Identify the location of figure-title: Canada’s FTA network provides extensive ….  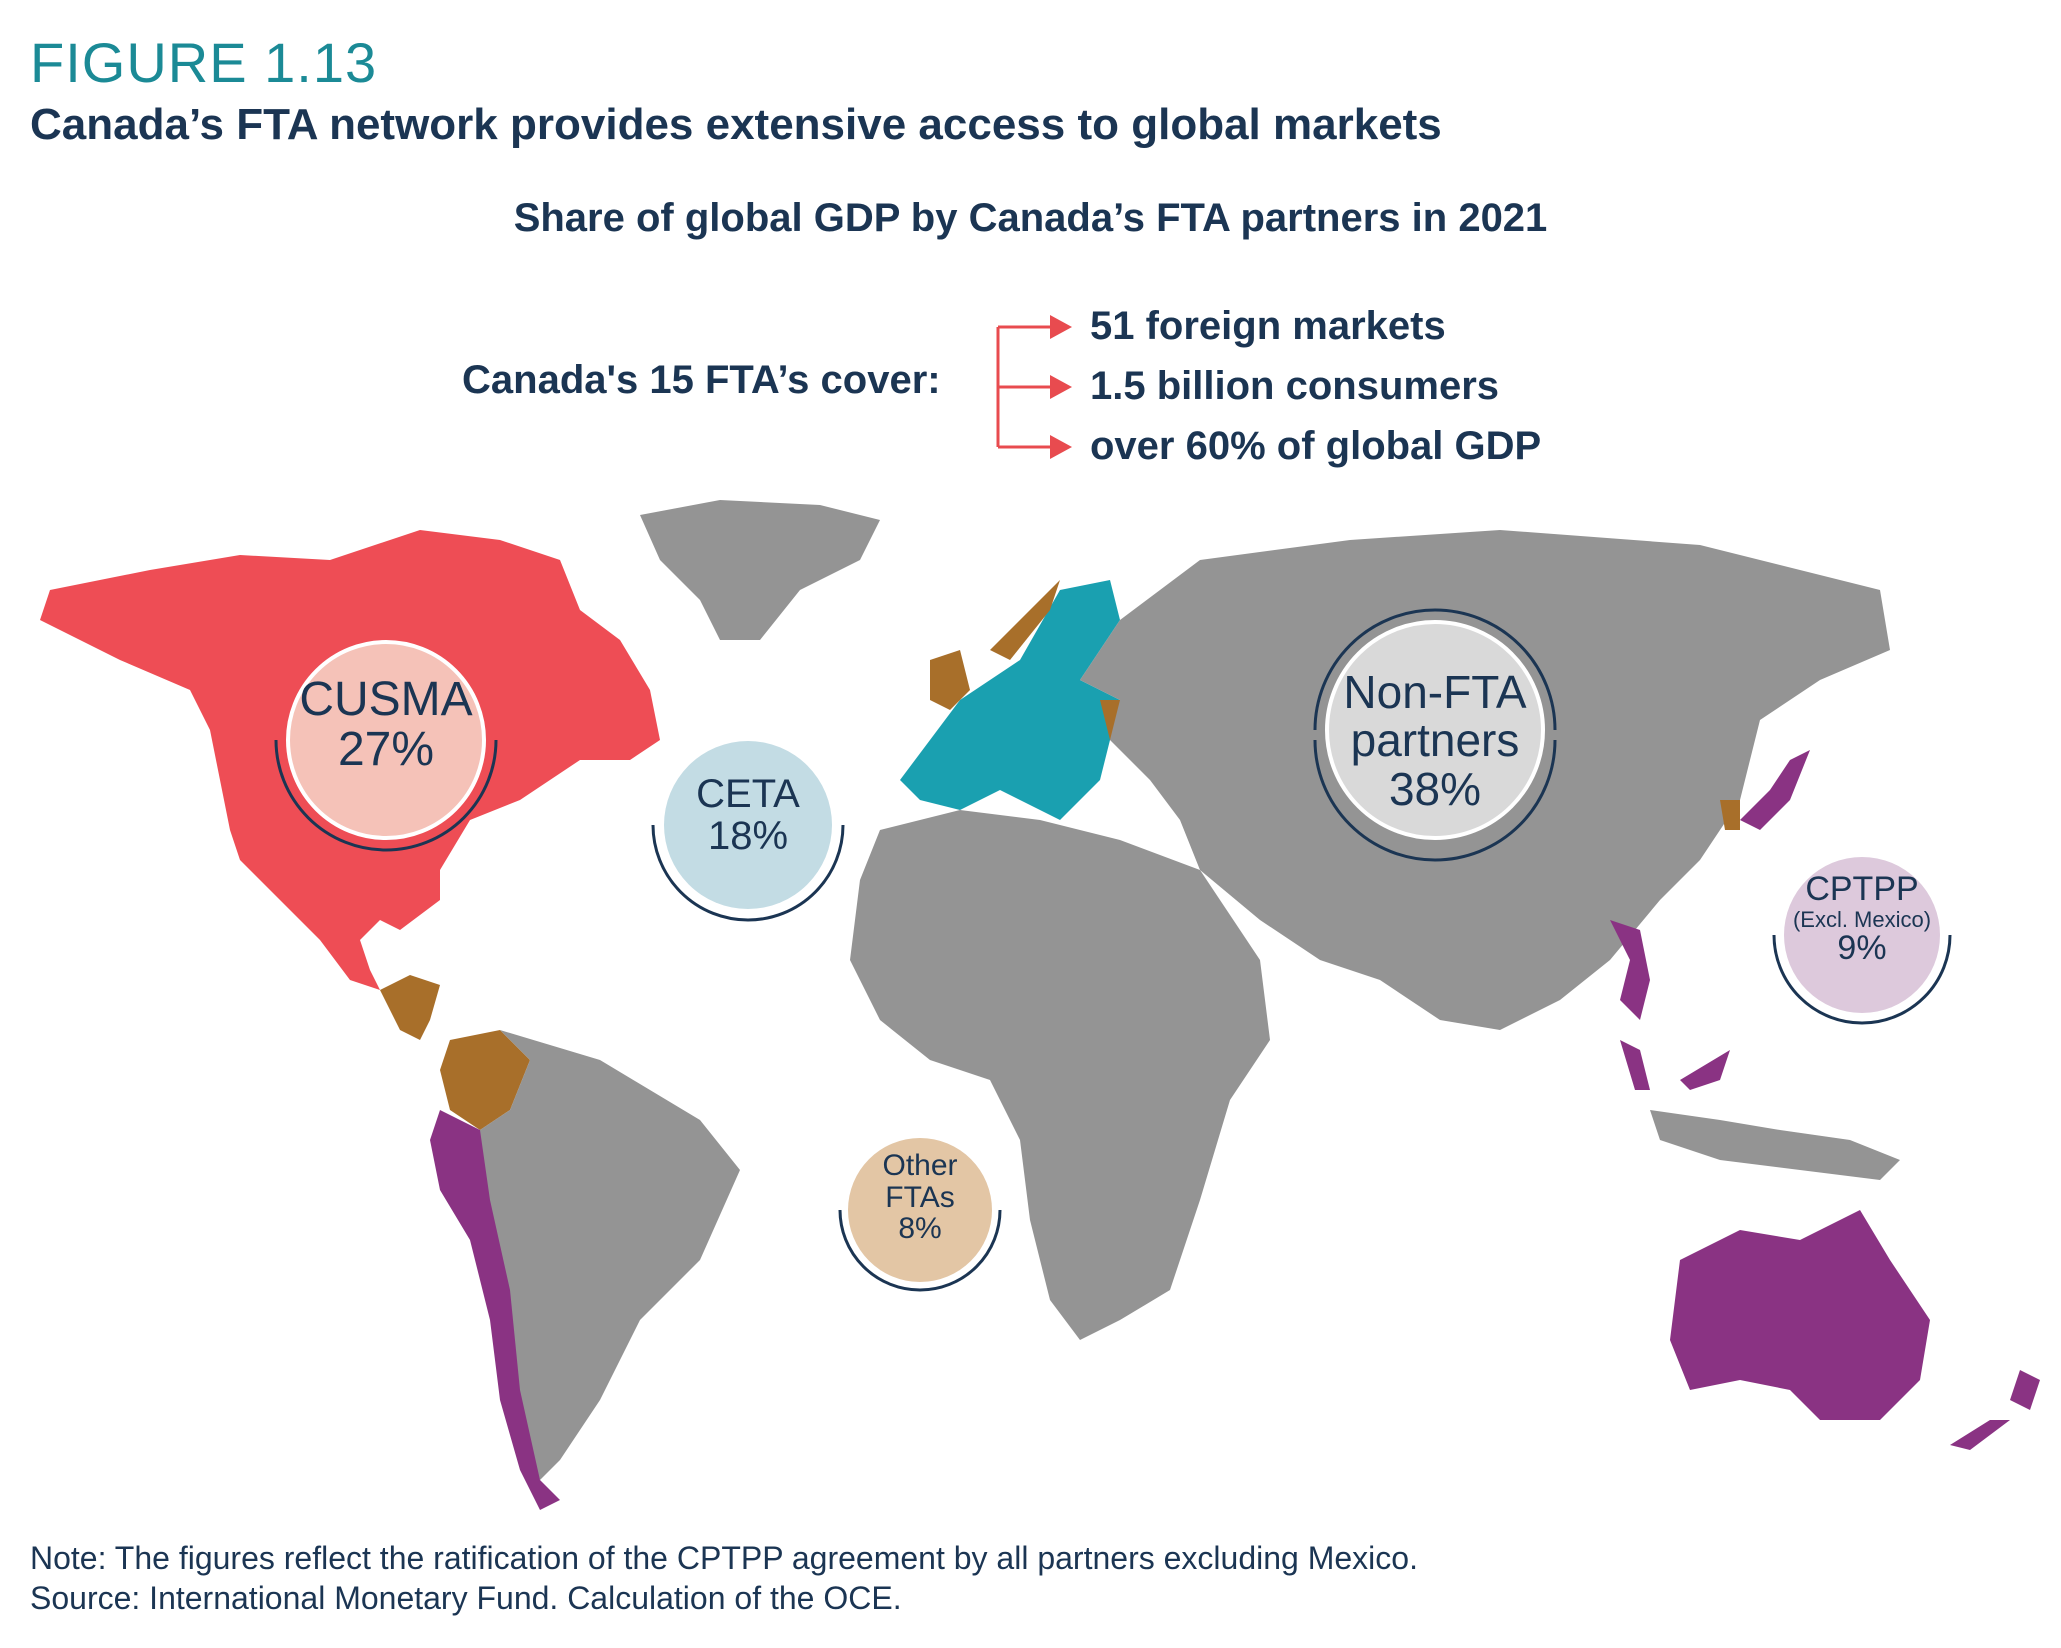
(736, 124).